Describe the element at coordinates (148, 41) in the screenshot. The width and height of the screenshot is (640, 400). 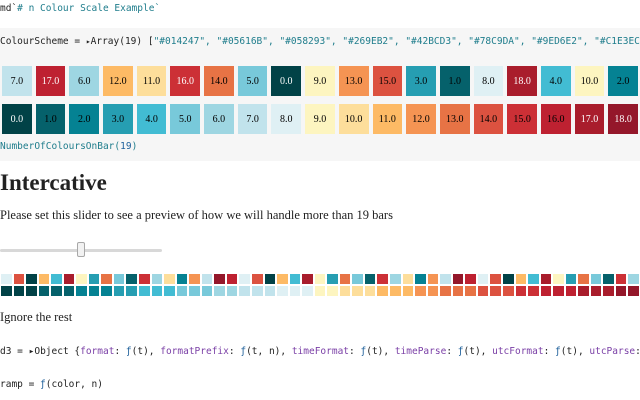
I see `open-bracket: [` at that location.